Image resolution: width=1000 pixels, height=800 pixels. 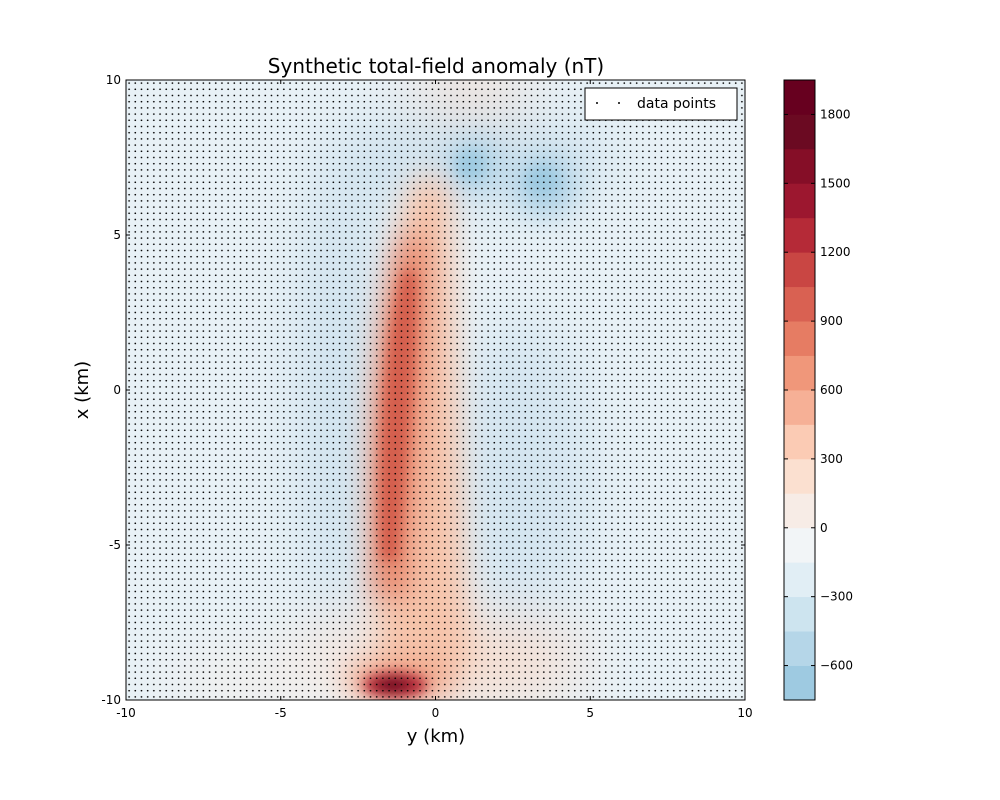 I want to click on colorbar-tick-label: −300, so click(x=836, y=597).